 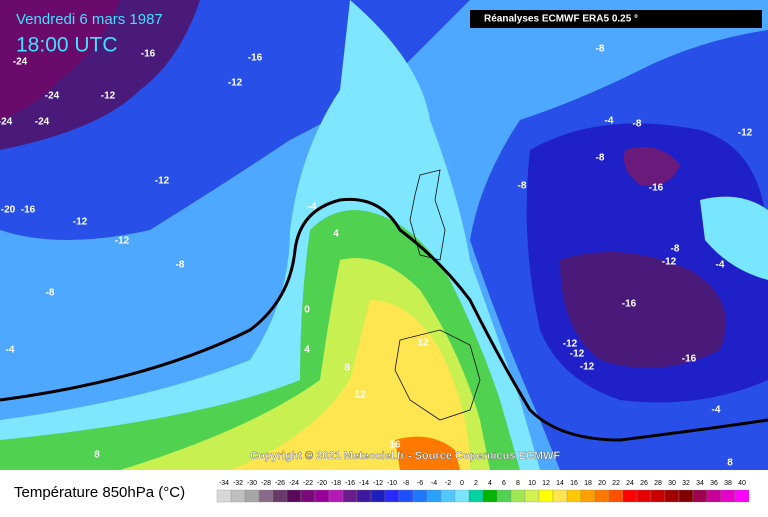 I want to click on colorbar-tick-label: -20, so click(x=322, y=483).